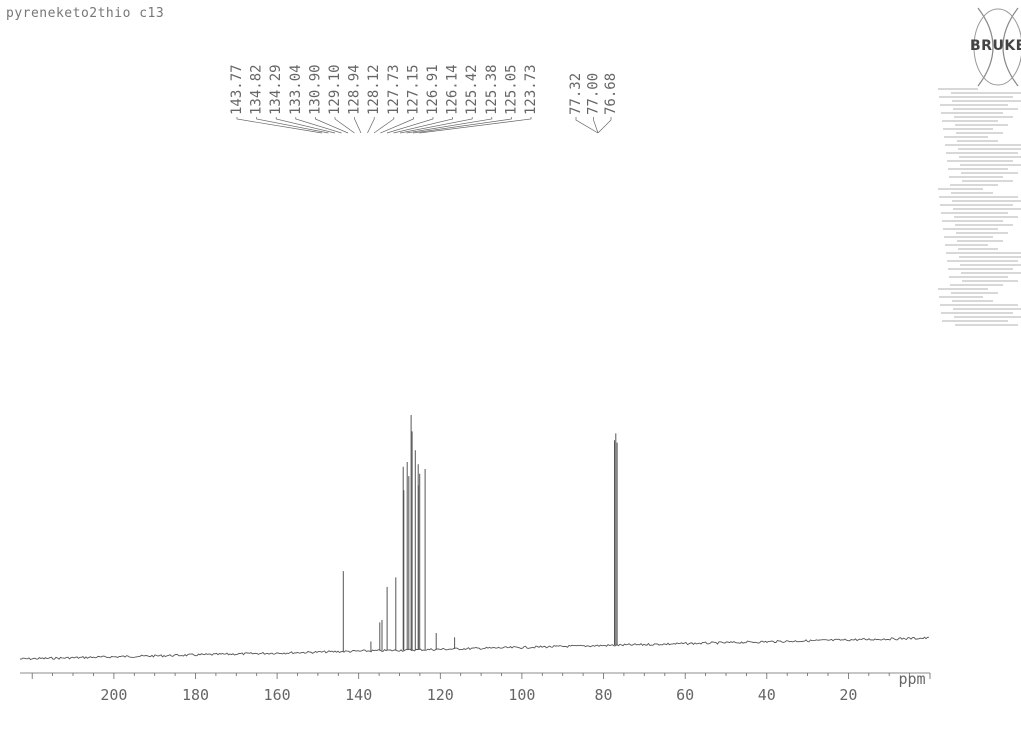 Image resolution: width=1021 pixels, height=731 pixels. Describe the element at coordinates (355, 89) in the screenshot. I see `peak-label: 128.94` at that location.